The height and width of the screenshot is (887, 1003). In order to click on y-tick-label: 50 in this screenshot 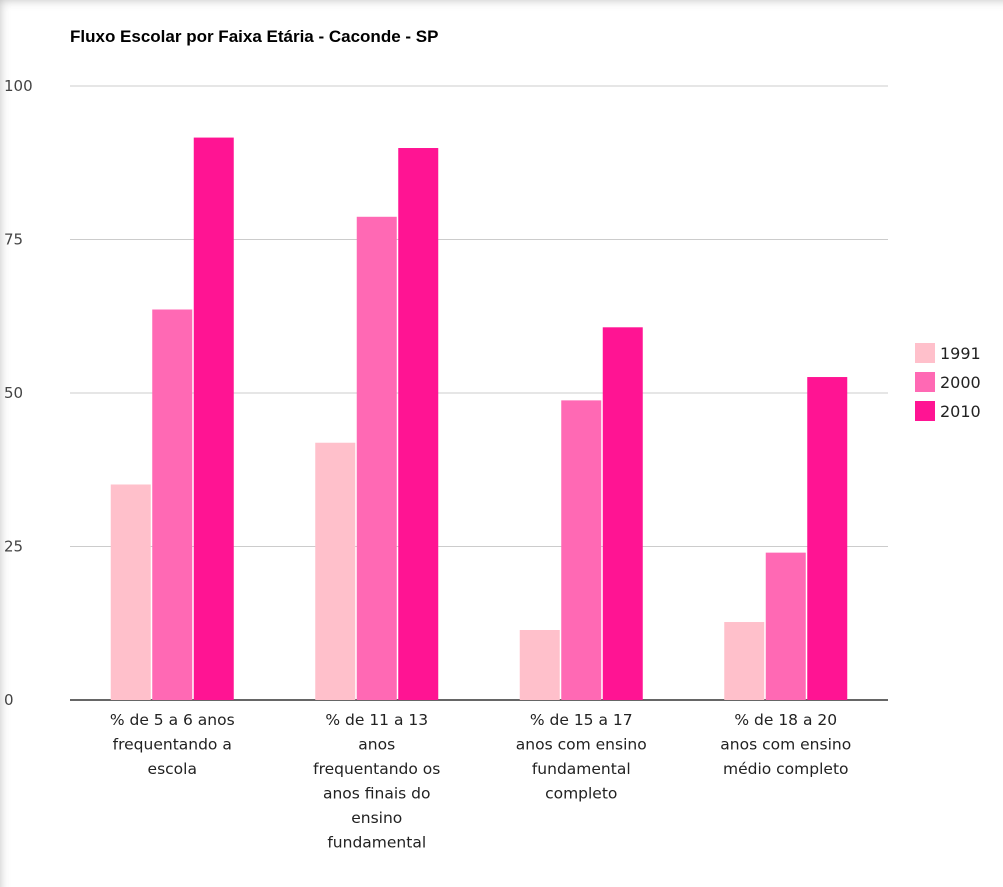, I will do `click(13, 393)`.